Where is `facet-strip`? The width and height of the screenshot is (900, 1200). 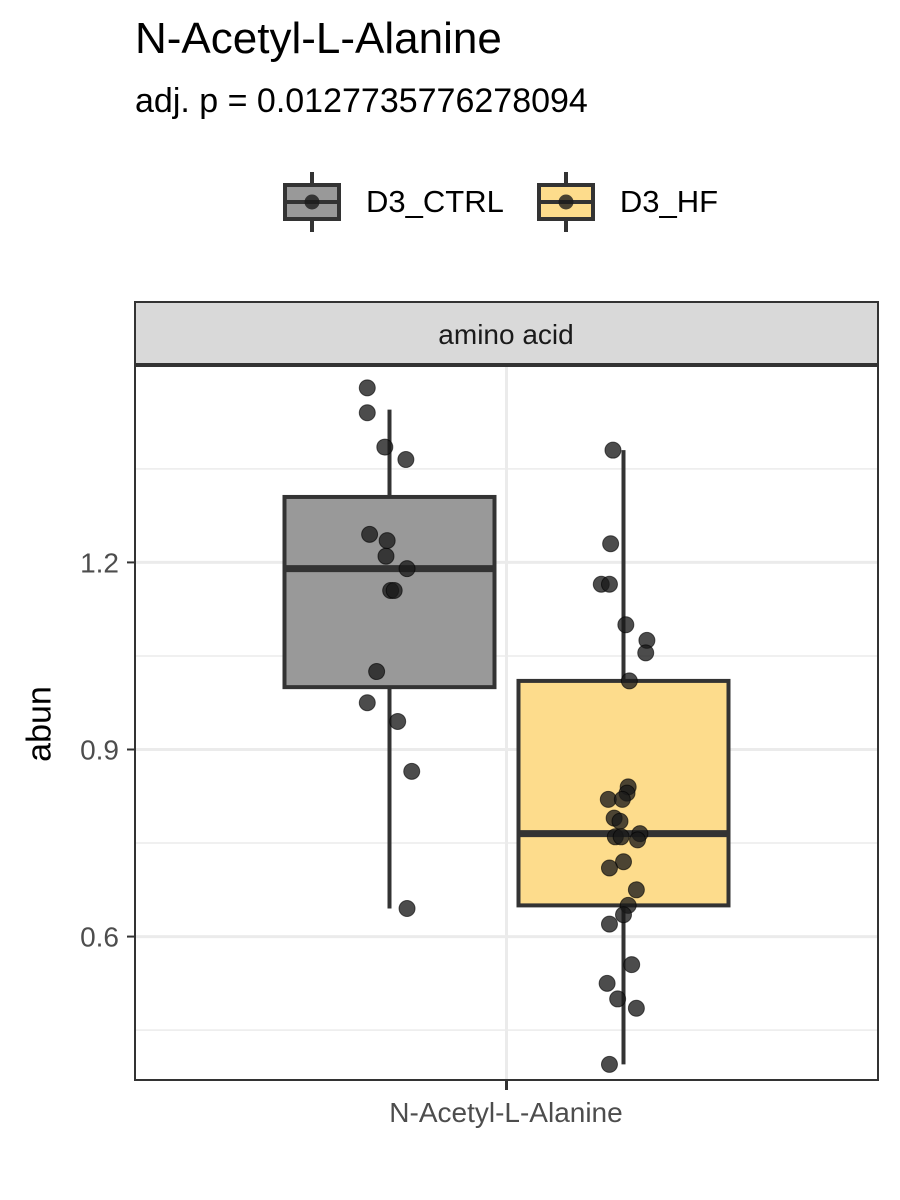
facet-strip is located at coordinates (506, 333).